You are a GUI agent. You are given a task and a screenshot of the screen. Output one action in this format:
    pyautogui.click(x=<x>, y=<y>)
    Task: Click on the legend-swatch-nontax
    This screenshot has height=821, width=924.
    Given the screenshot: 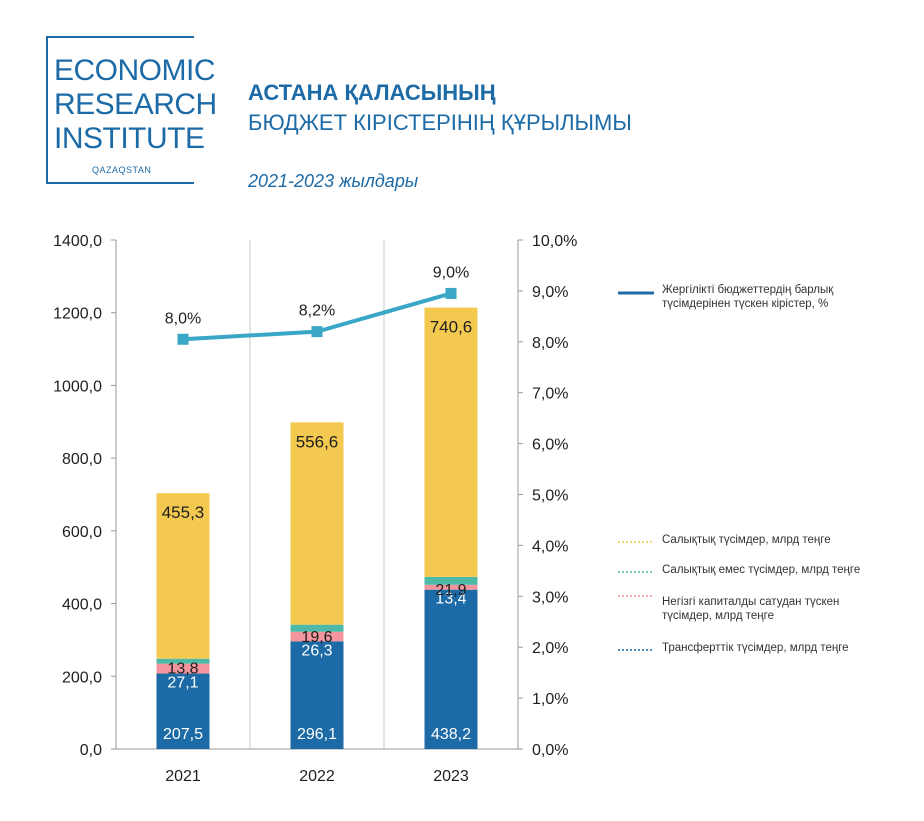 What is the action you would take?
    pyautogui.click(x=636, y=572)
    